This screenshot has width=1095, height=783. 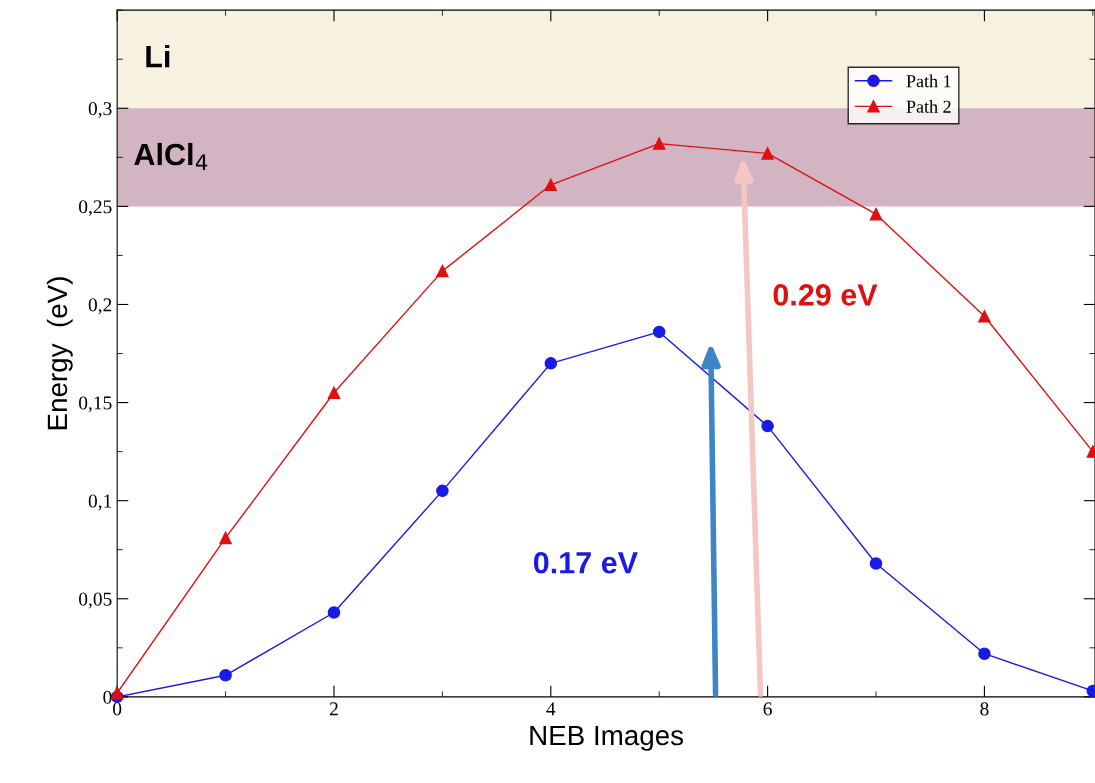 What do you see at coordinates (107, 697) in the screenshot?
I see `y-tick-label: 0` at bounding box center [107, 697].